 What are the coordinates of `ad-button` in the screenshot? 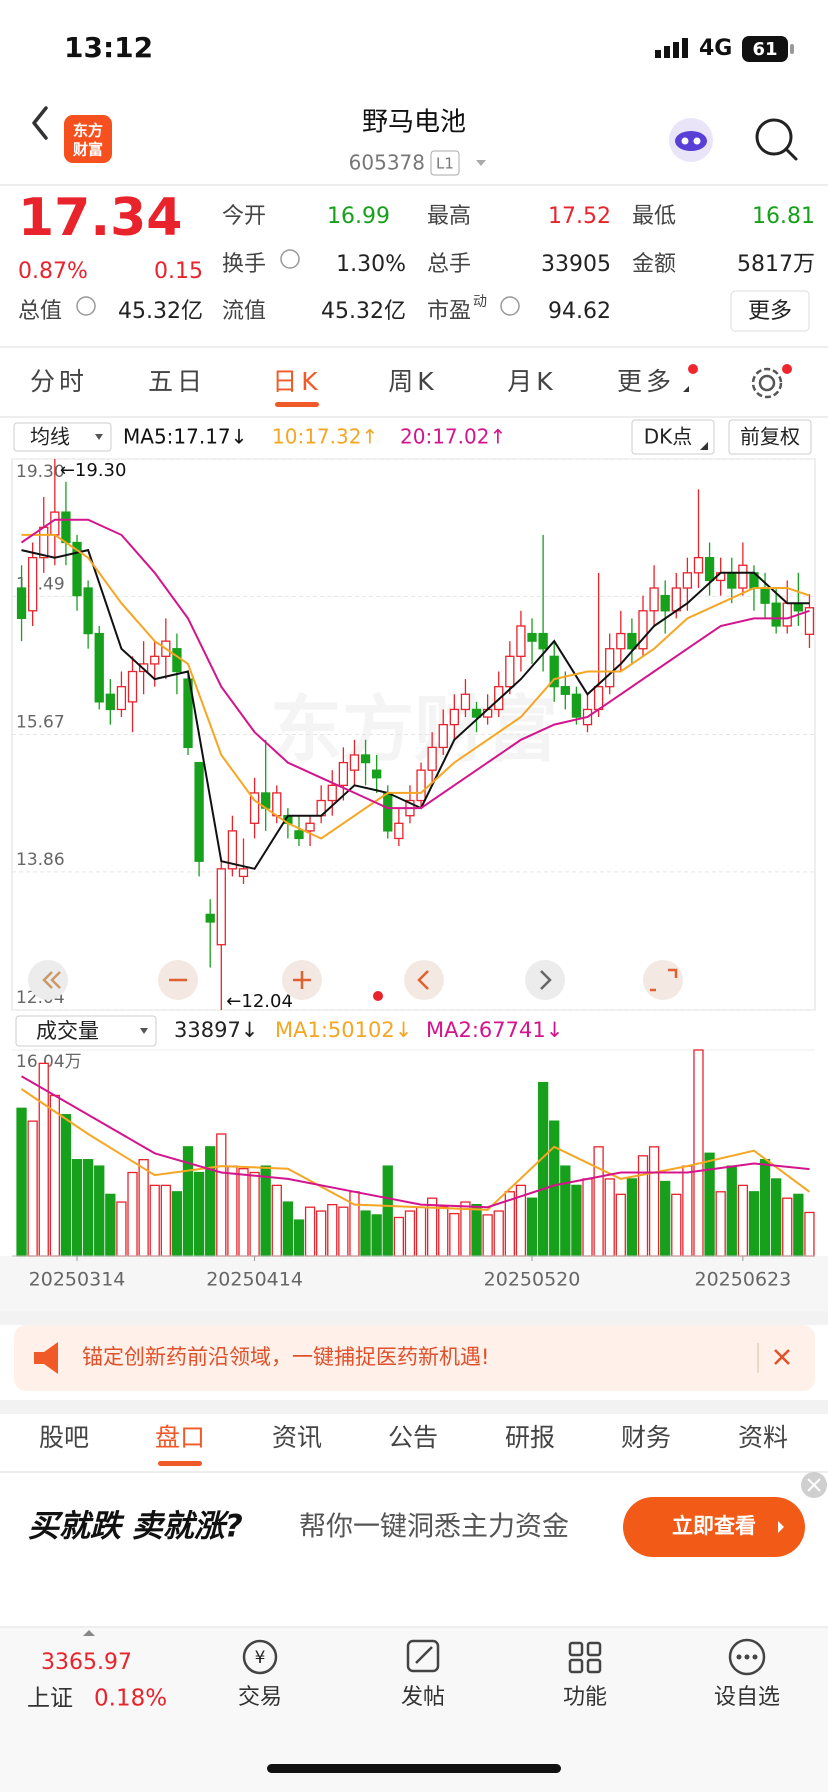 It's located at (714, 1527).